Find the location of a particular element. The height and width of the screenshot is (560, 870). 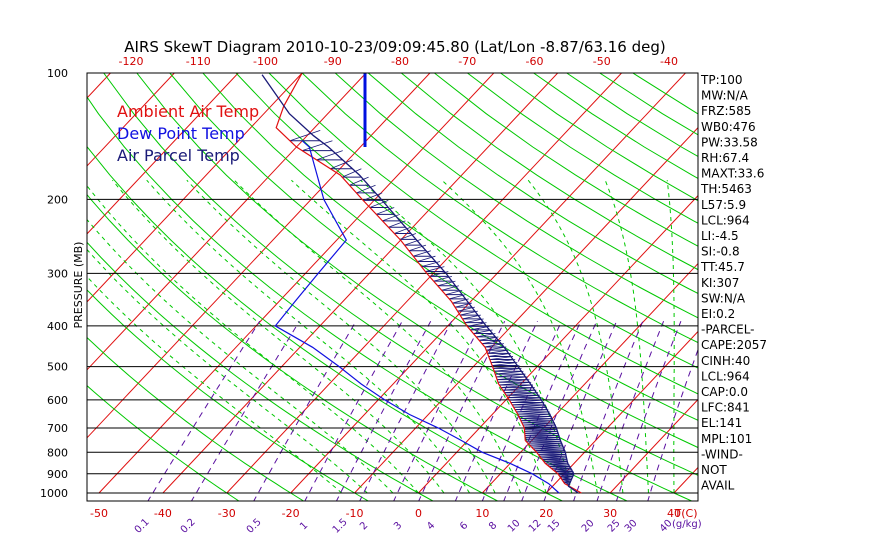

stat-item: SW:N/A is located at coordinates (723, 298).